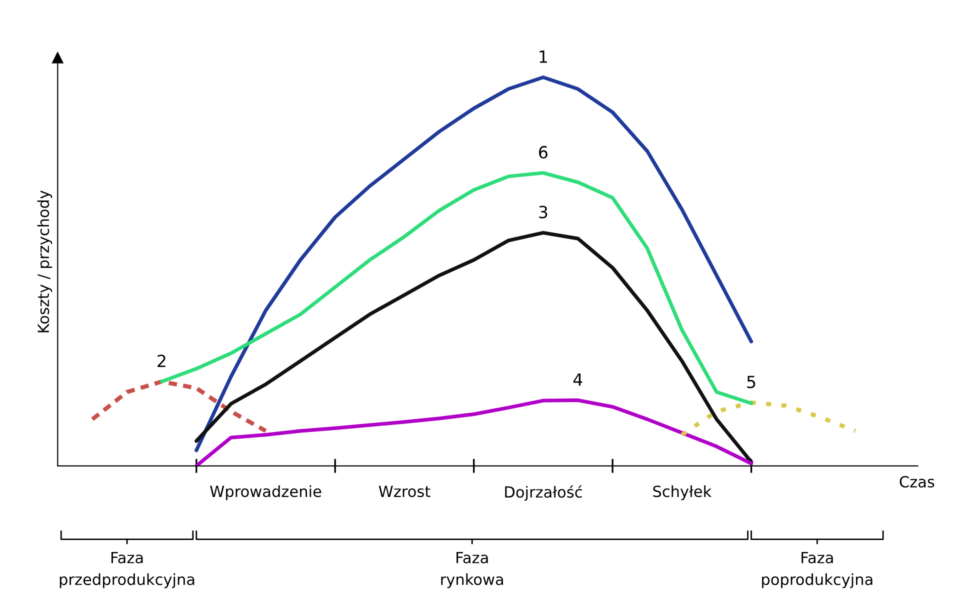 The height and width of the screenshot is (609, 961). Describe the element at coordinates (127, 570) in the screenshot. I see `text: Faza przedprodukcyjna` at that location.